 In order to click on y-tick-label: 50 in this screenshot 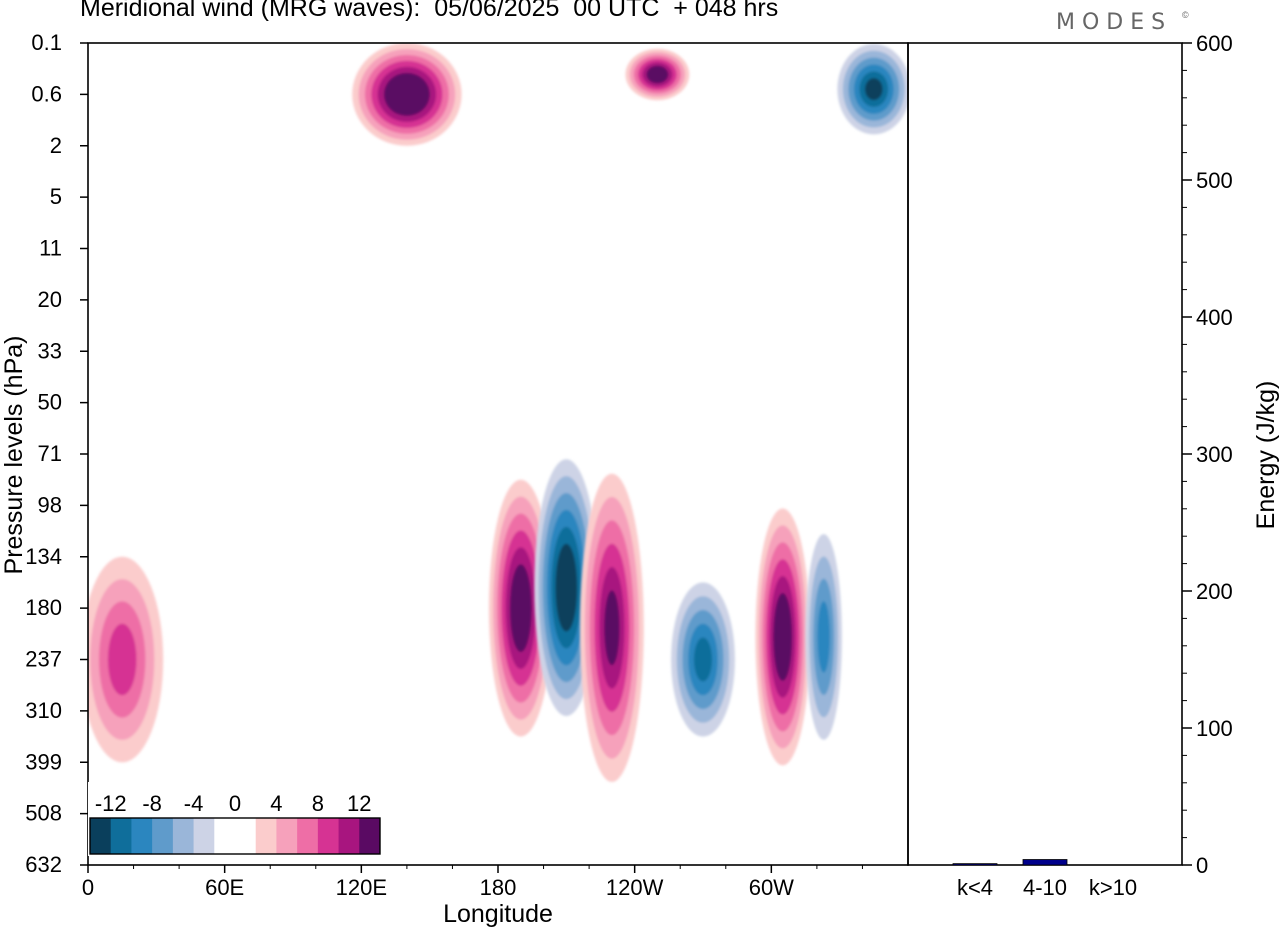, I will do `click(50, 402)`.